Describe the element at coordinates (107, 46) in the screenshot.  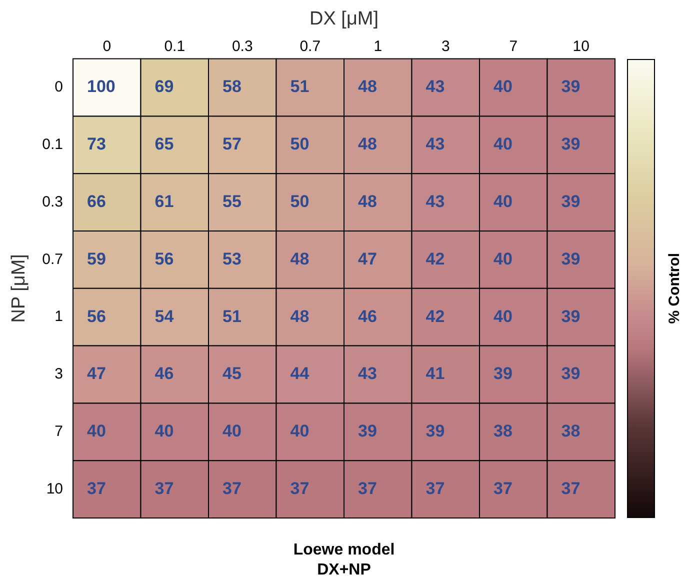
I see `x-tick-label: 0` at that location.